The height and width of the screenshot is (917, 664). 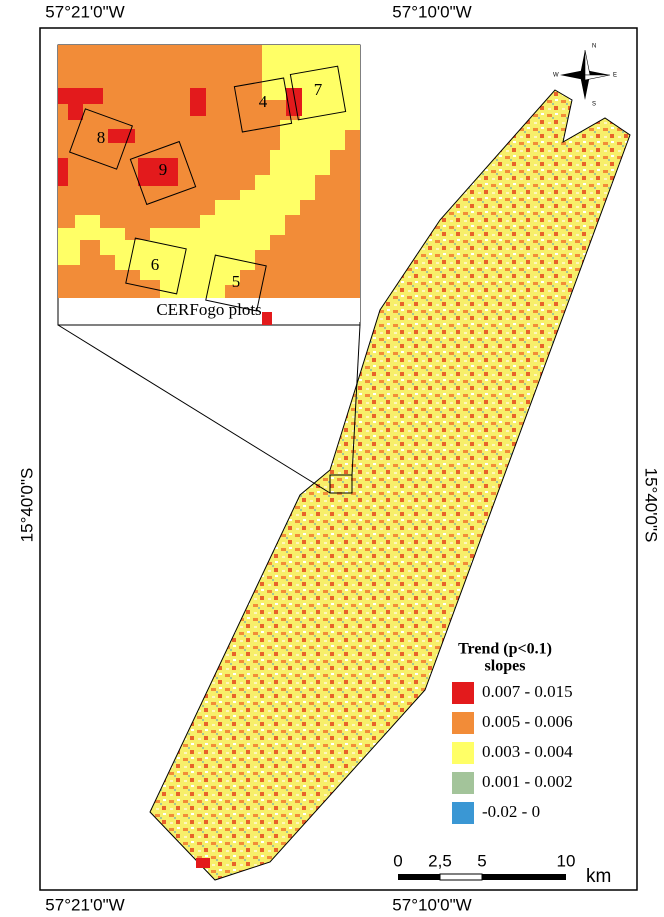 I want to click on scale-label: 0, so click(x=397, y=860).